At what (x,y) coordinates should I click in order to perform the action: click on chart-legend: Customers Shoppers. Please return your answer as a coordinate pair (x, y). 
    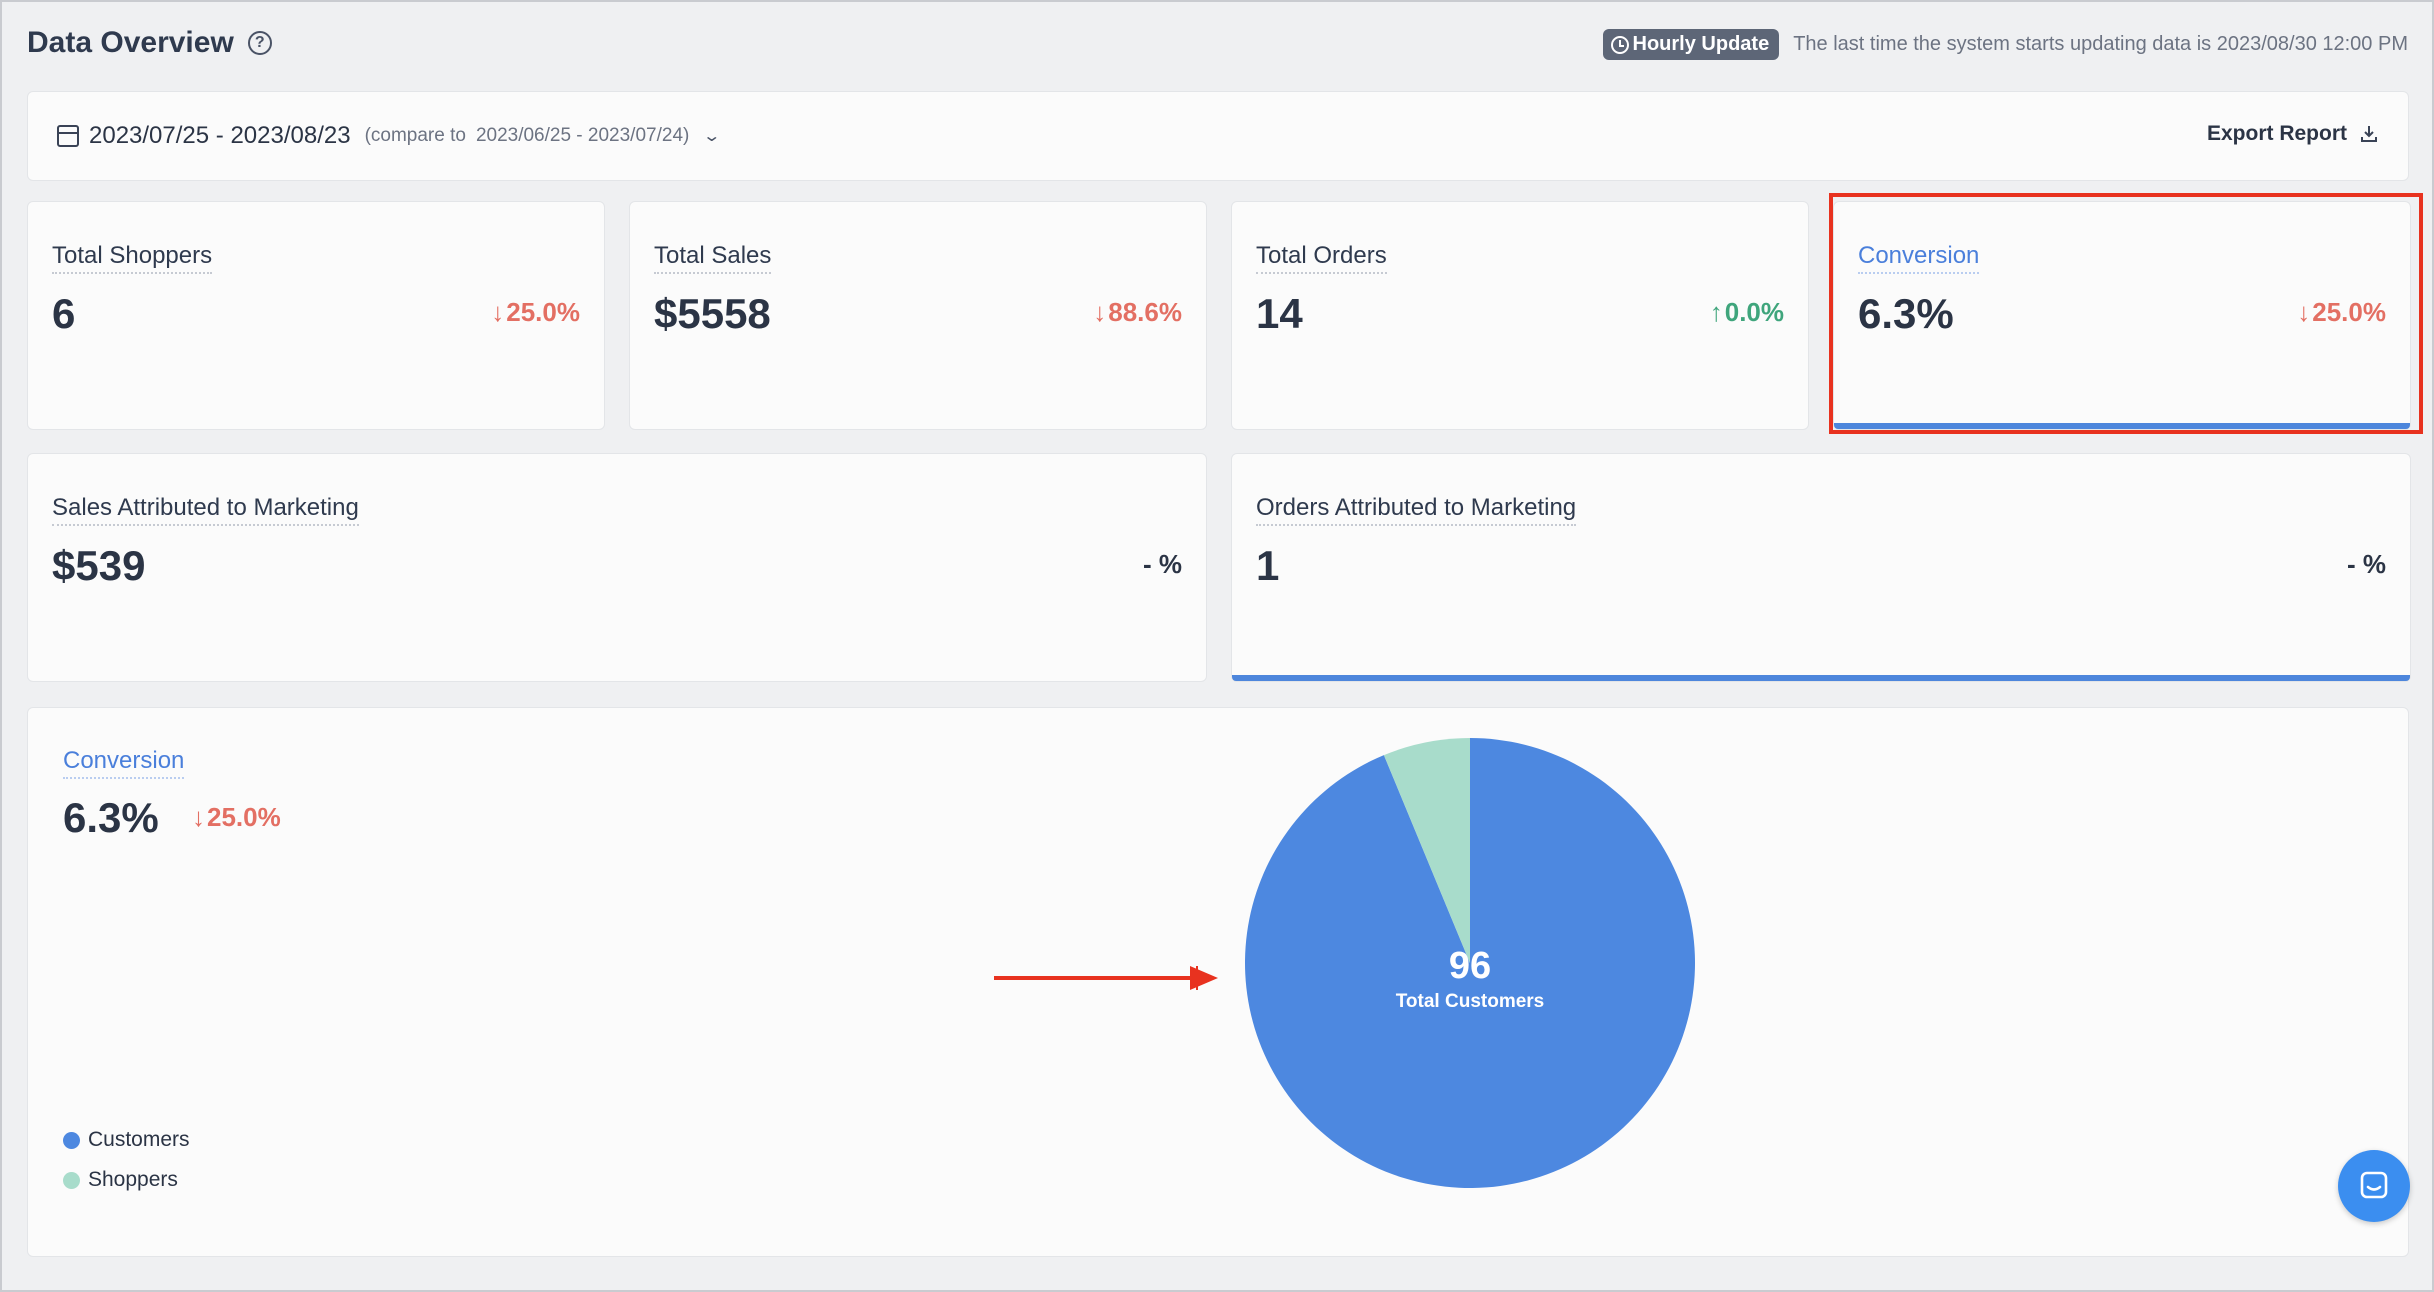
    Looking at the image, I should click on (126, 1168).